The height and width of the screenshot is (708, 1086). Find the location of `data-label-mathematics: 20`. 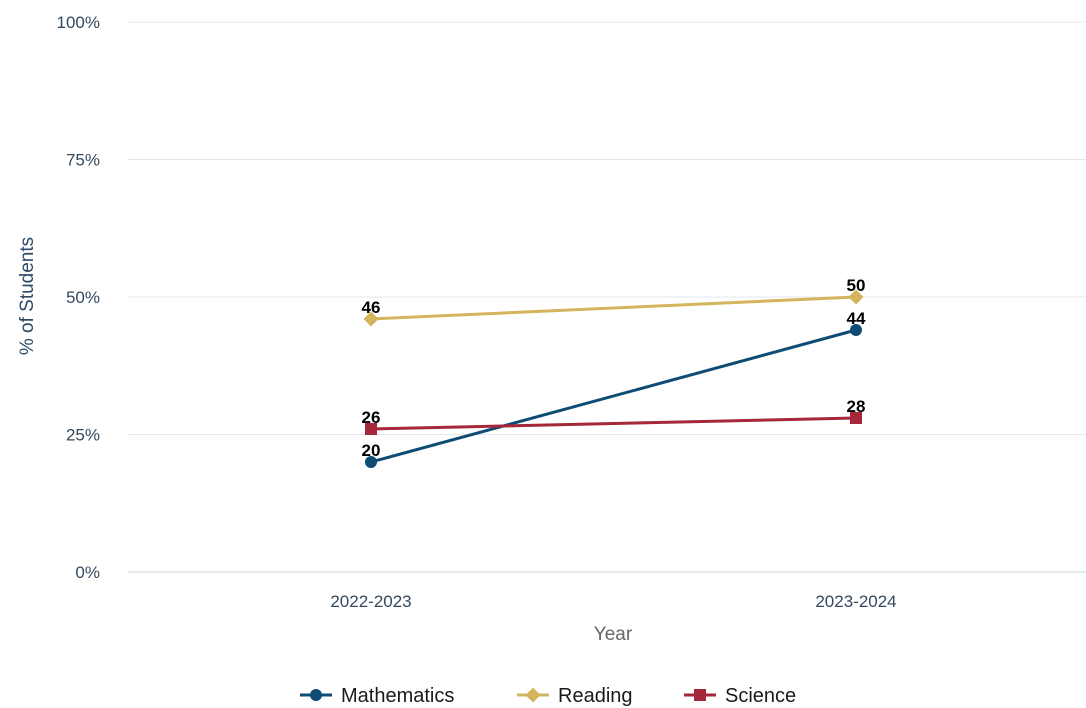

data-label-mathematics: 20 is located at coordinates (371, 450).